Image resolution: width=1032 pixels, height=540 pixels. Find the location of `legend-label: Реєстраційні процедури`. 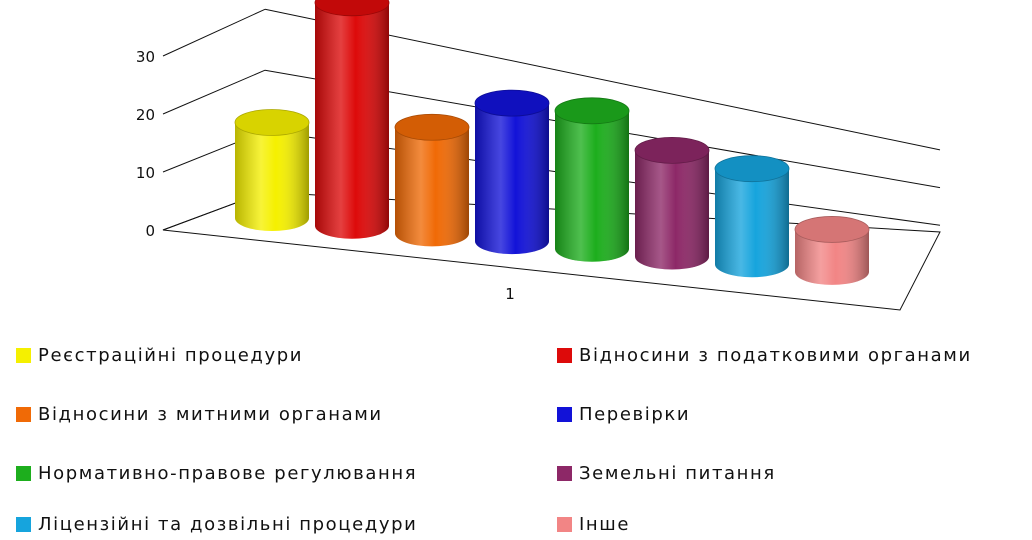

legend-label: Реєстраційні процедури is located at coordinates (171, 355).